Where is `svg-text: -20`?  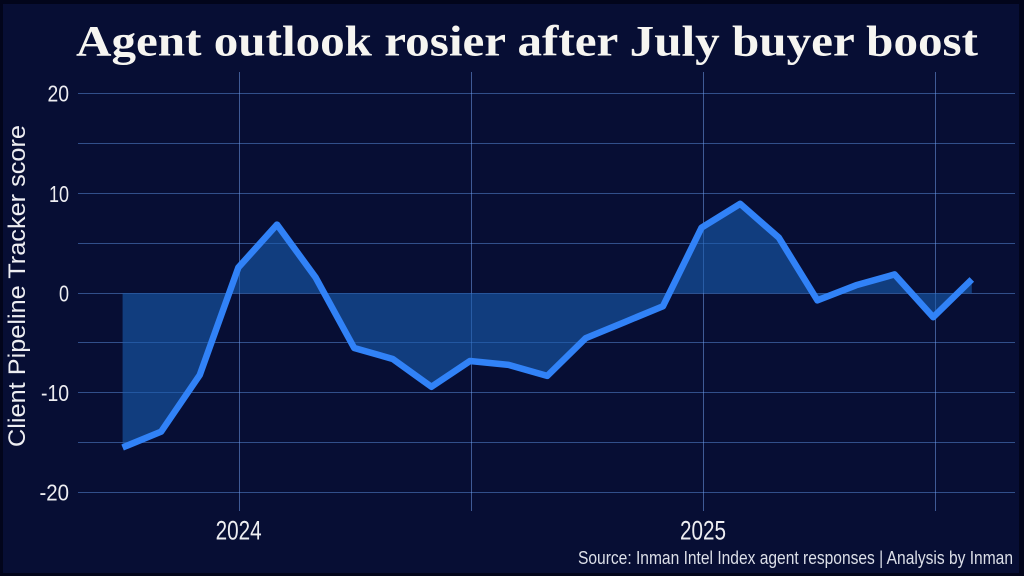 svg-text: -20 is located at coordinates (55, 492).